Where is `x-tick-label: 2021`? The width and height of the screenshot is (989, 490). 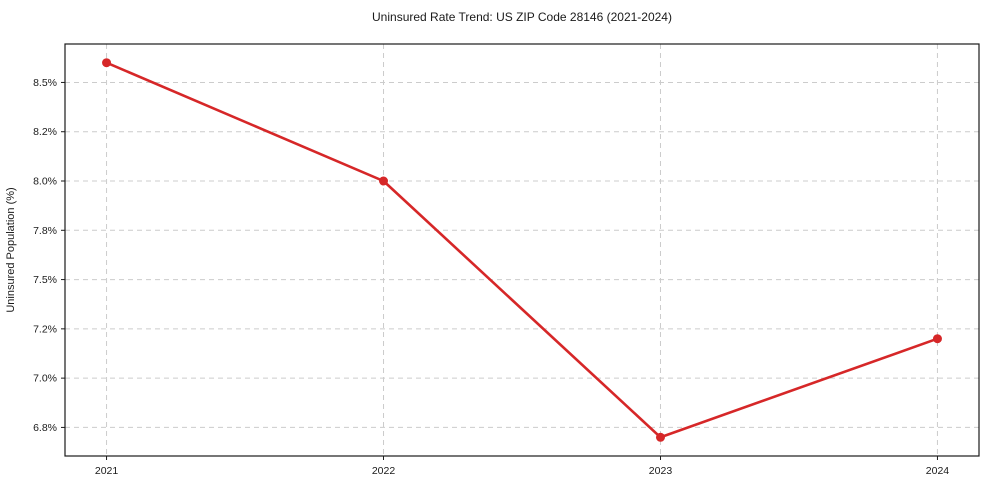 x-tick-label: 2021 is located at coordinates (107, 471).